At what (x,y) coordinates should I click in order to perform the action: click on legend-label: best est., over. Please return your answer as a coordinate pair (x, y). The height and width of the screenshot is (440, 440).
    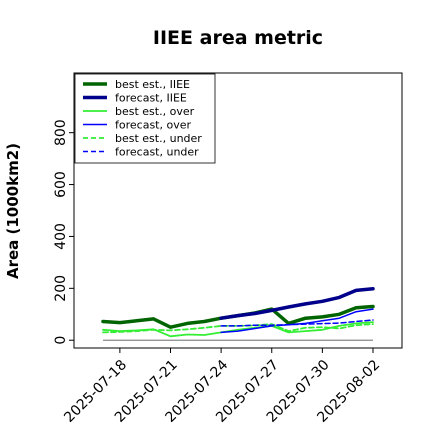
    Looking at the image, I should click on (155, 111).